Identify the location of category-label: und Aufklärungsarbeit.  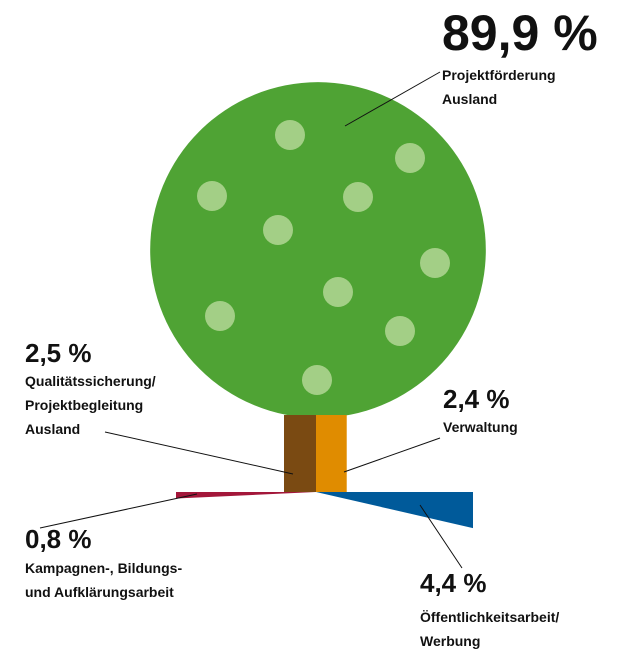
(99, 592).